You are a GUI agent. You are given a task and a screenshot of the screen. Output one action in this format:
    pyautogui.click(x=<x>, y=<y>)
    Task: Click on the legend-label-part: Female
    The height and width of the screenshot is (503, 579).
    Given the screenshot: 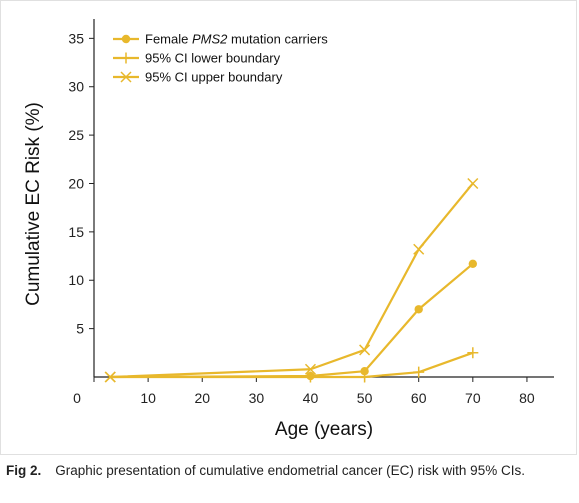 What is the action you would take?
    pyautogui.click(x=168, y=39)
    